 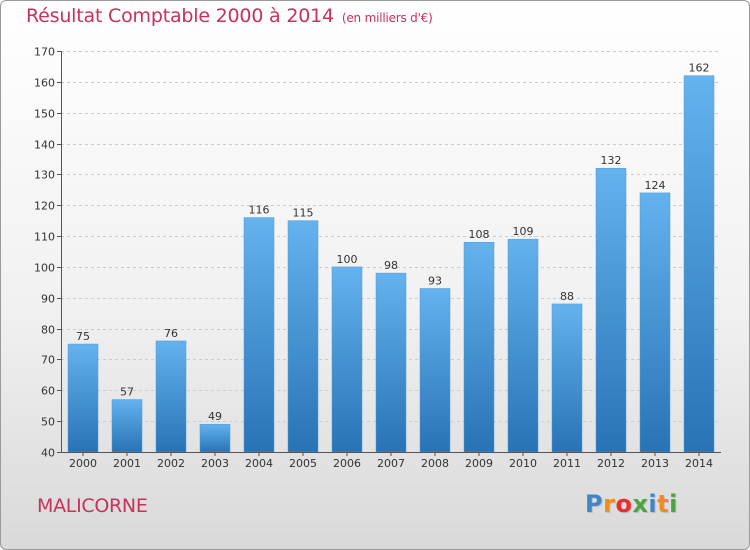 What do you see at coordinates (259, 335) in the screenshot?
I see `bar-2004` at bounding box center [259, 335].